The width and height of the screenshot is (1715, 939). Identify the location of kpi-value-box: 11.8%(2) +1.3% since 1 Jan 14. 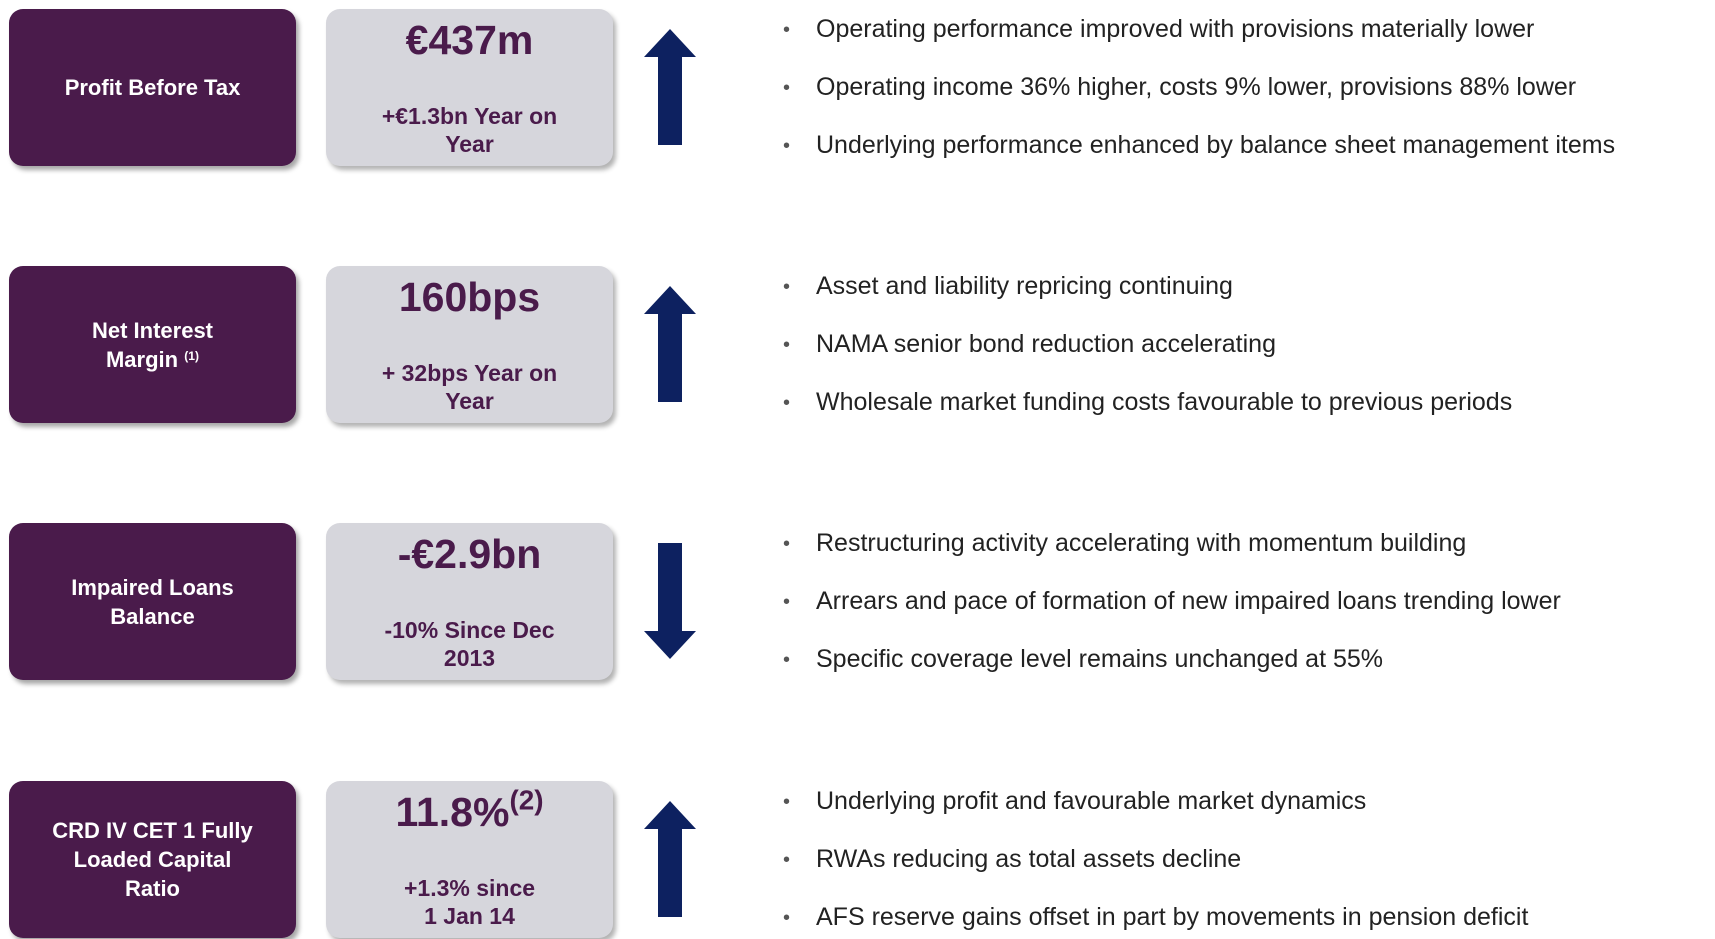
(469, 859).